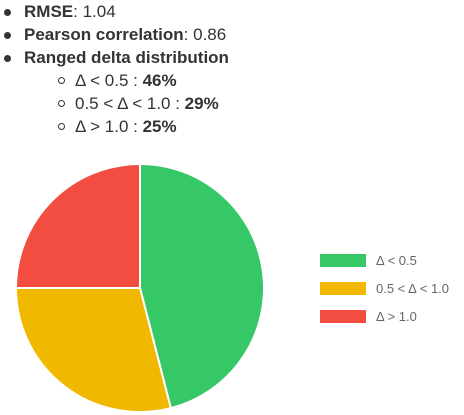  I want to click on pearson-value: : 0.86, so click(205, 34).